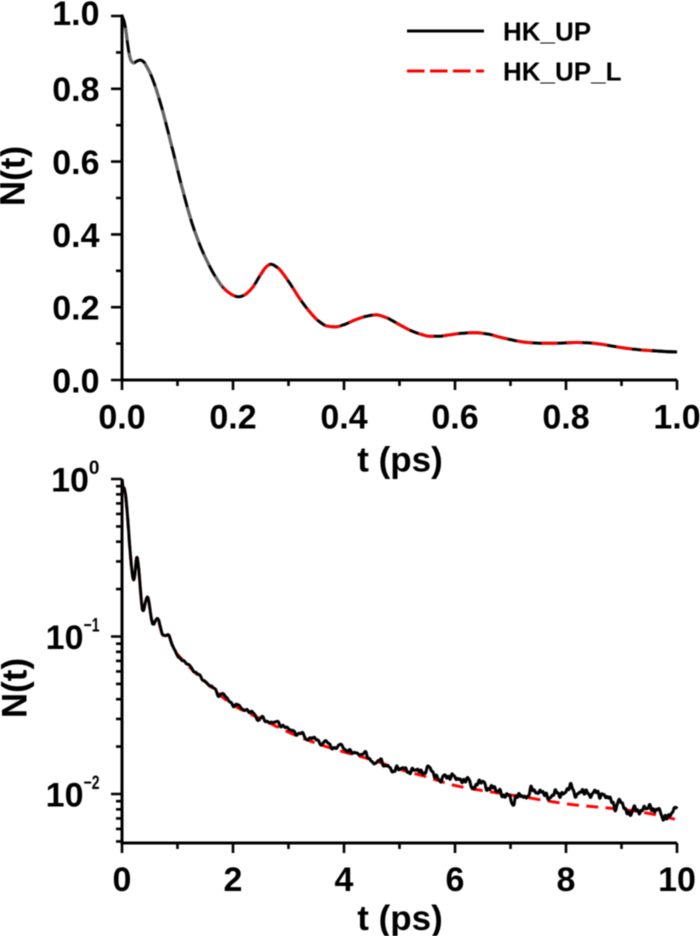  Describe the element at coordinates (344, 880) in the screenshot. I see `svg-text: 4` at that location.